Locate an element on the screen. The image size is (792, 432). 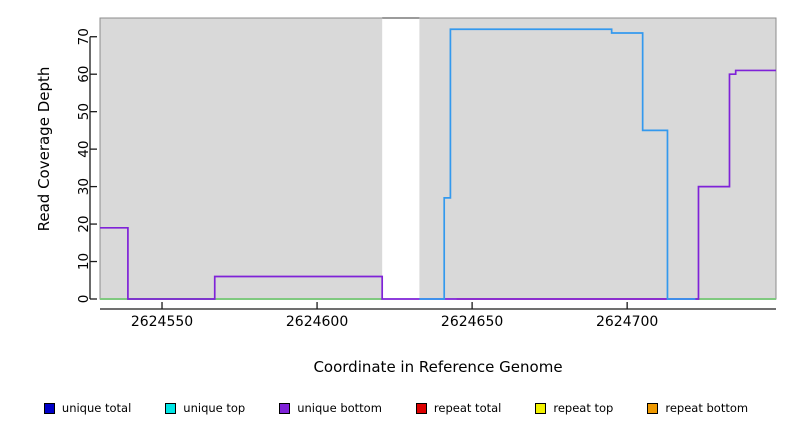
svg-text: 20 is located at coordinates (84, 223).